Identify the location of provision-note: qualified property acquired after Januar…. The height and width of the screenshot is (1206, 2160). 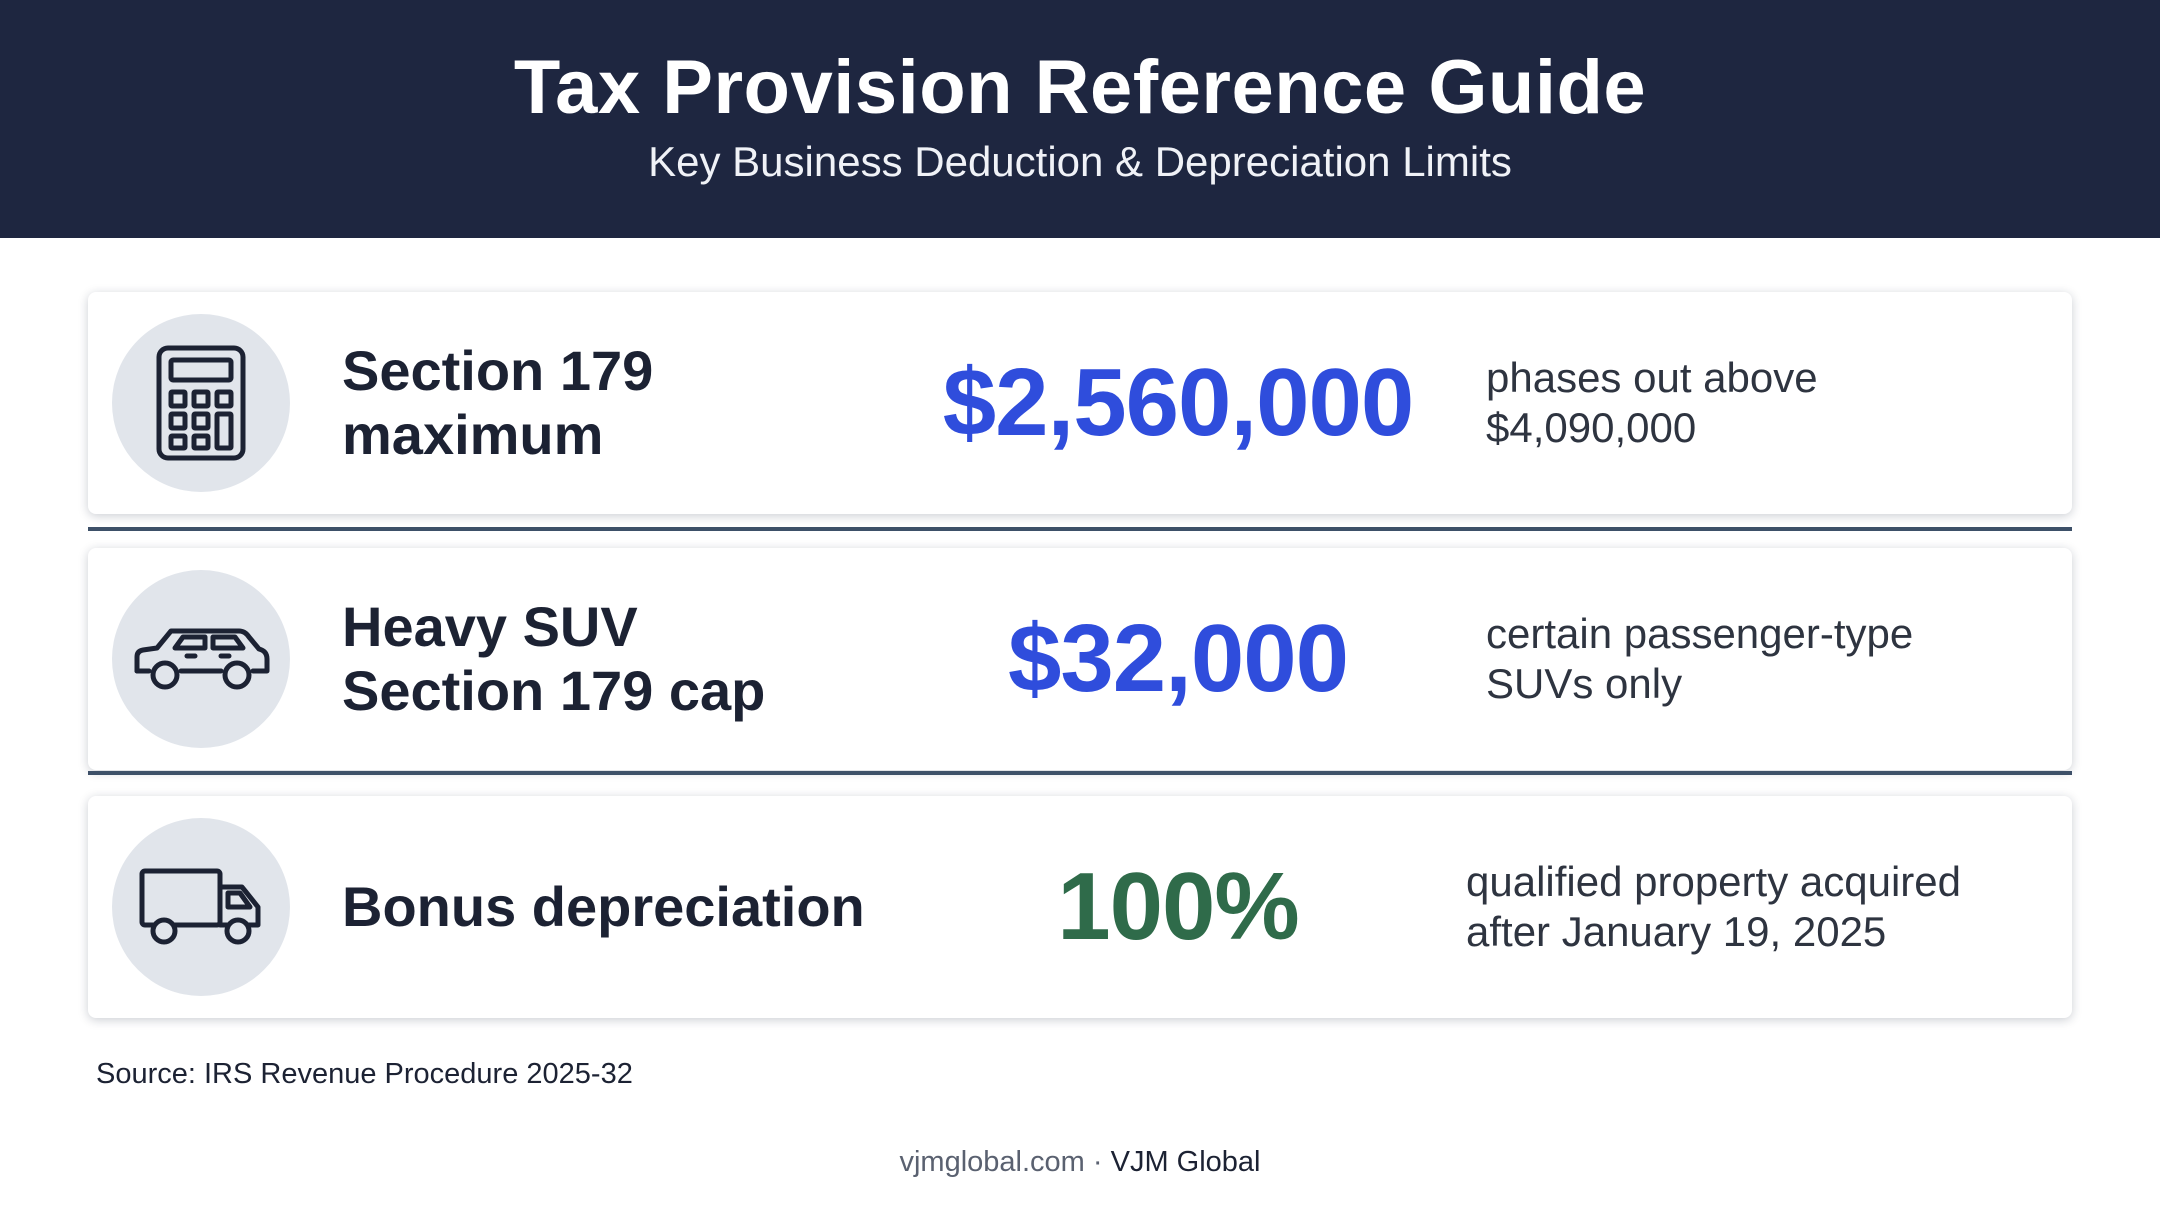
(1766, 907).